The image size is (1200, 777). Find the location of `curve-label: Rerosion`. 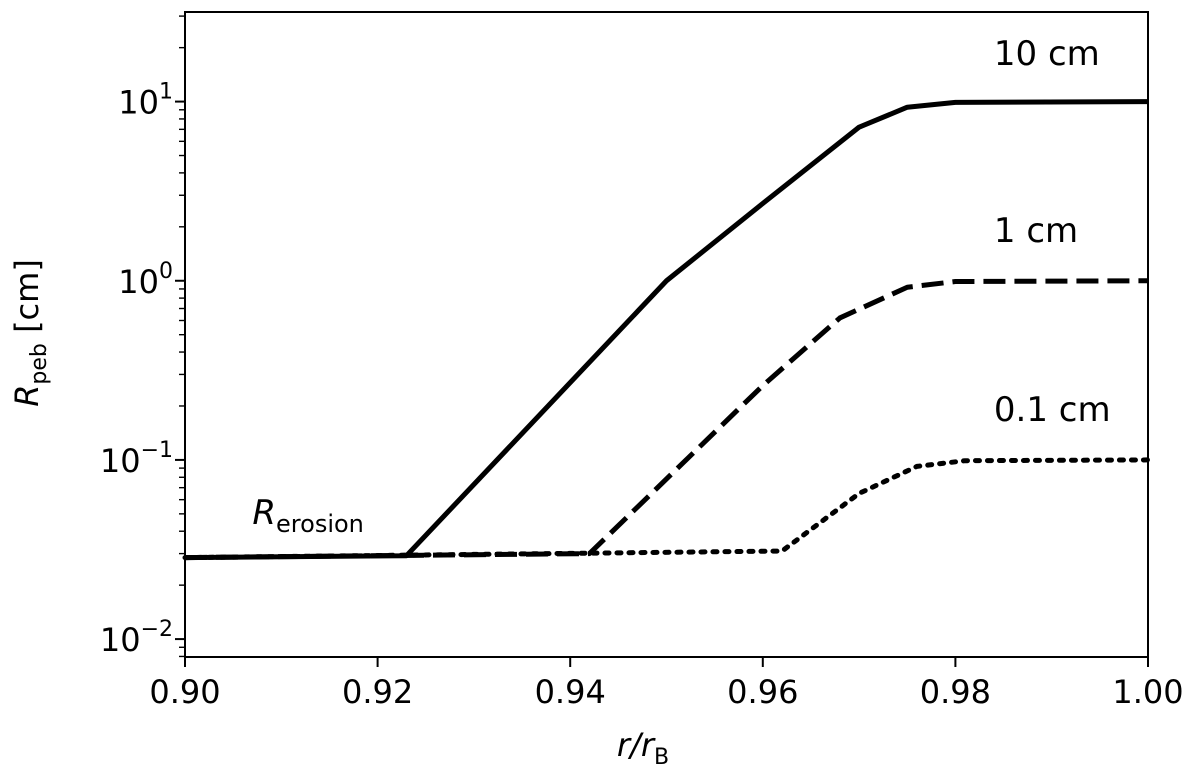

curve-label: Rerosion is located at coordinates (307, 515).